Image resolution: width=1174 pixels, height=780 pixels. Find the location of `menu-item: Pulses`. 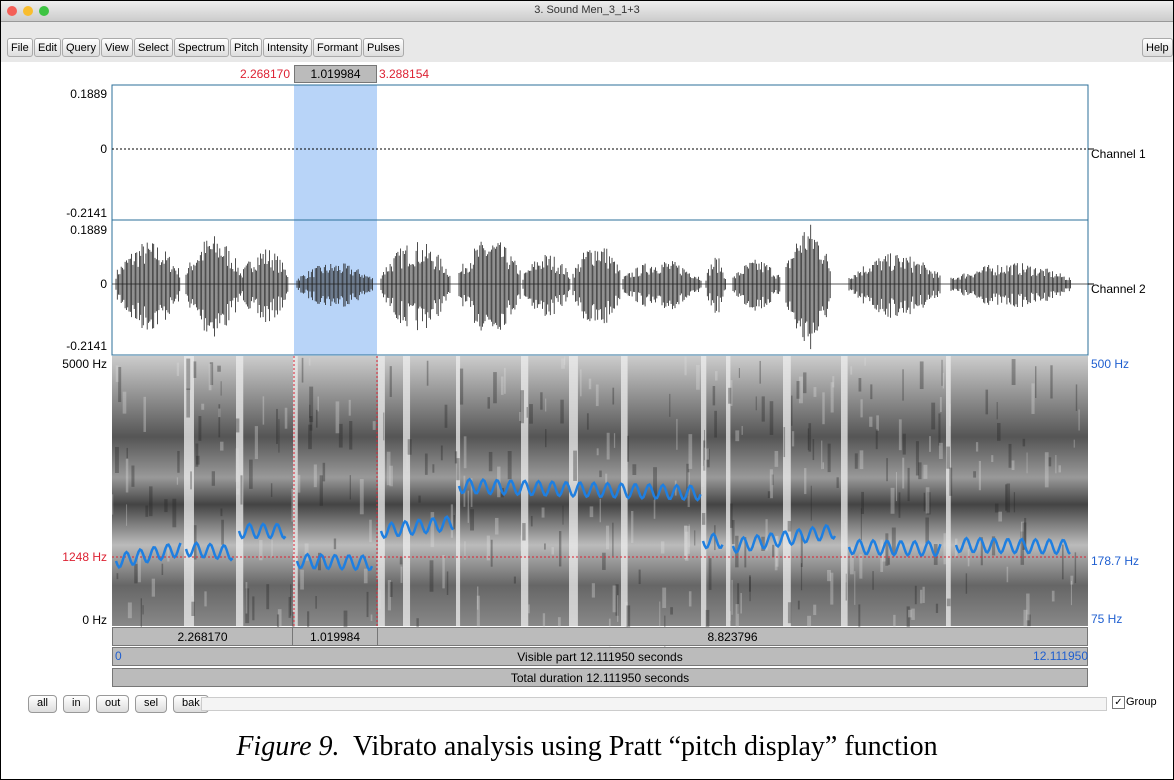

menu-item: Pulses is located at coordinates (384, 47).